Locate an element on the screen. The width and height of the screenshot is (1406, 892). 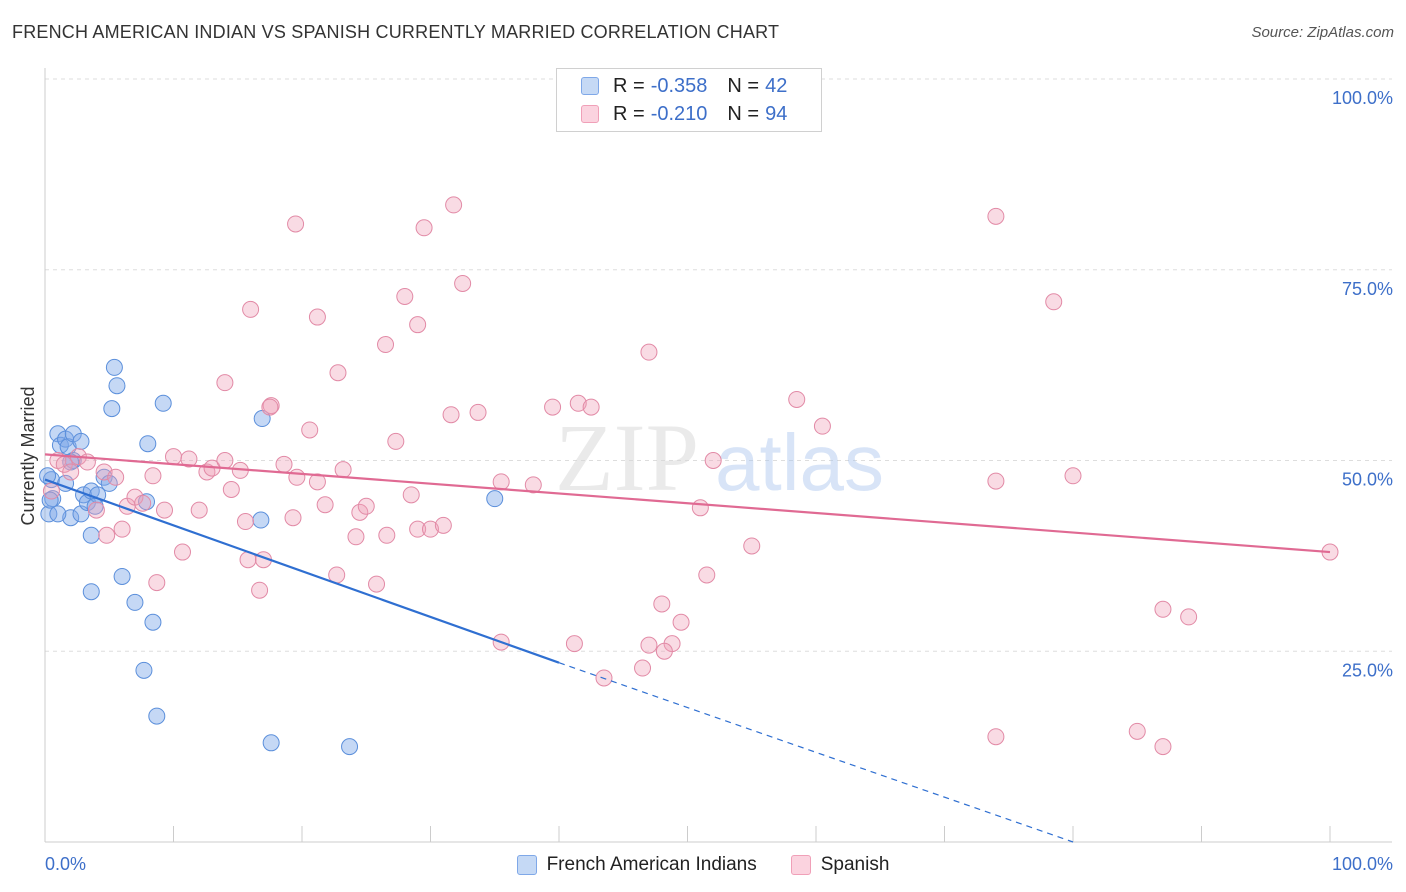
legend-r-label: R = is located at coordinates (629, 85).